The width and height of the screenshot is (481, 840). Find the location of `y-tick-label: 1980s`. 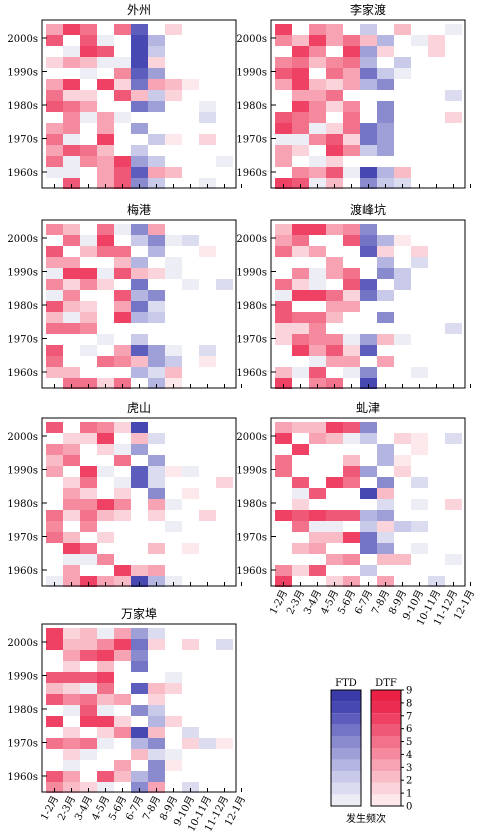

y-tick-label: 1980s is located at coordinates (22, 710).